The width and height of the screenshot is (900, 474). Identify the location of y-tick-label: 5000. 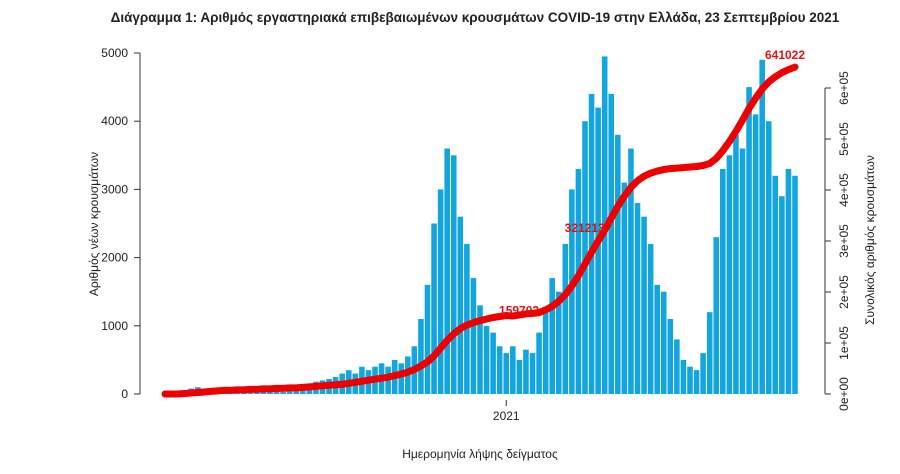
(114, 53).